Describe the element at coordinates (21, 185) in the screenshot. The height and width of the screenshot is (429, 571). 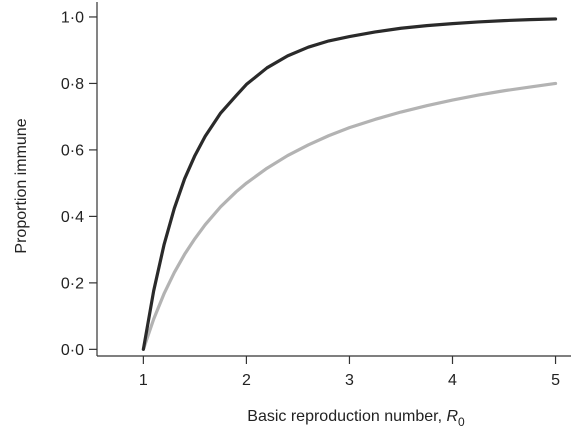
I see `y-axis-label: Proportion immune` at that location.